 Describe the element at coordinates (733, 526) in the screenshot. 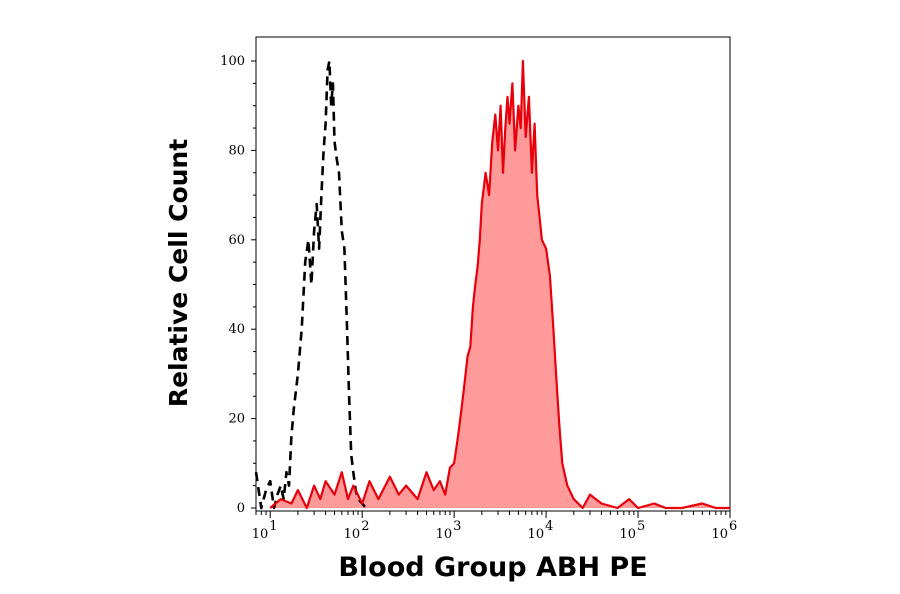

I see `x-tick-exponent: 6` at that location.